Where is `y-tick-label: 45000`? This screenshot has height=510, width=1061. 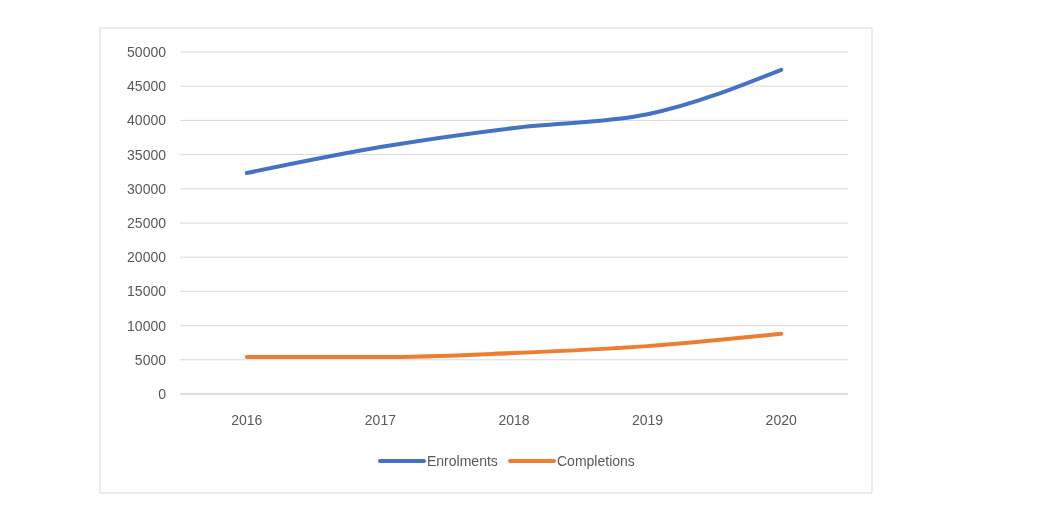
y-tick-label: 45000 is located at coordinates (147, 86).